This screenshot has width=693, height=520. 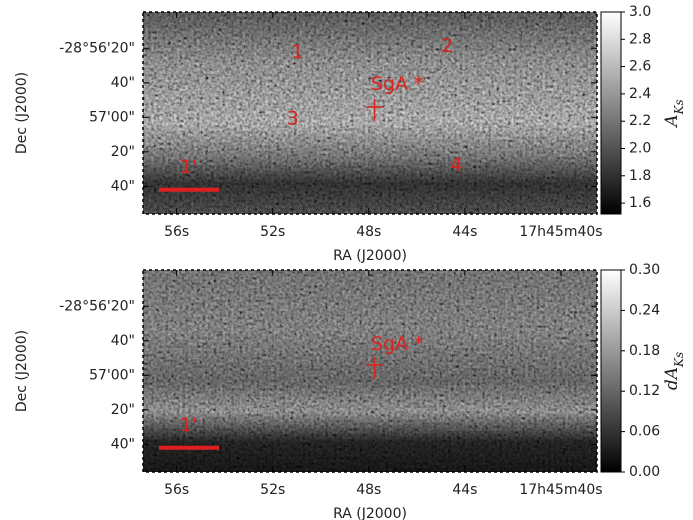 I want to click on annotation: 2, so click(x=447, y=46).